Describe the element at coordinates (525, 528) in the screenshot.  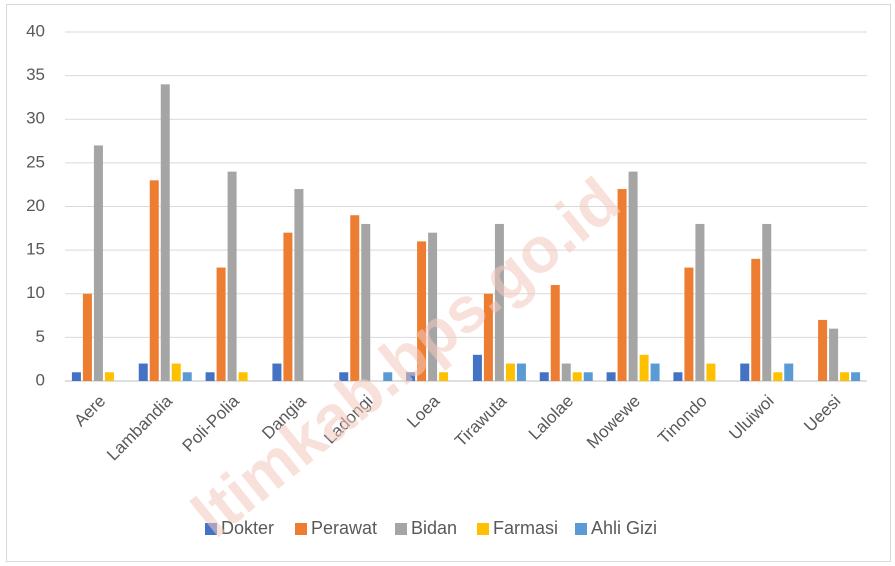
I see `legend-label: Farmasi` at that location.